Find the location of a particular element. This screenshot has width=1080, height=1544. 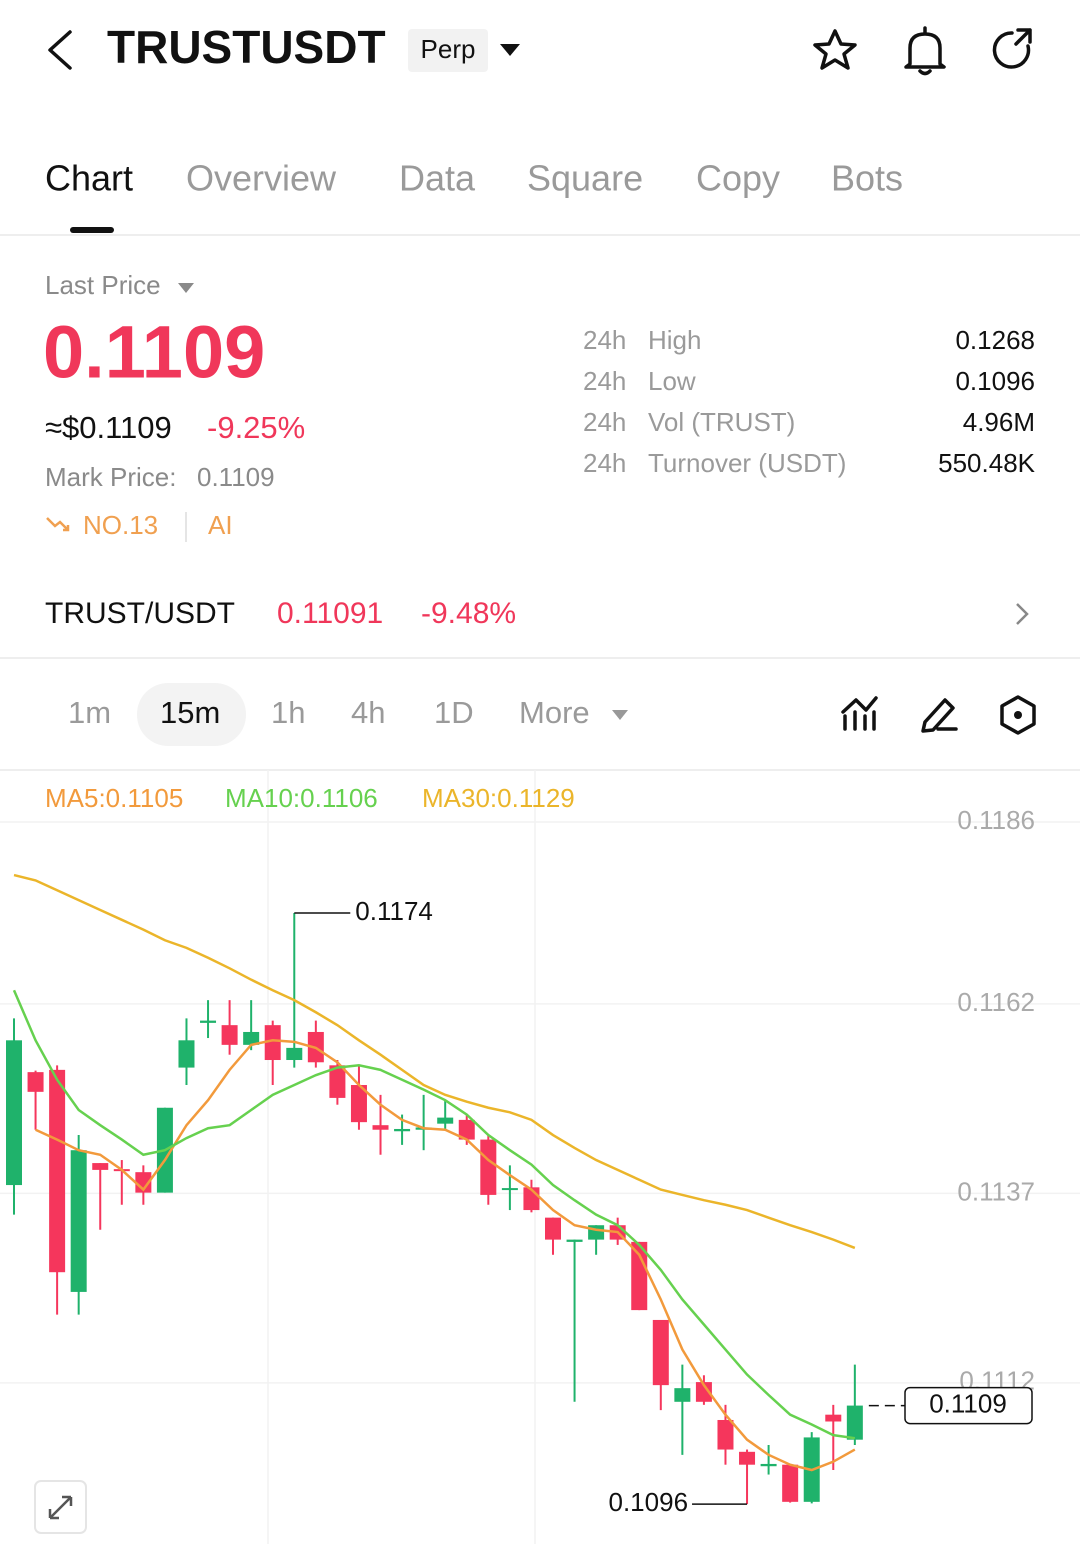

rank-icon is located at coordinates (58, 524).